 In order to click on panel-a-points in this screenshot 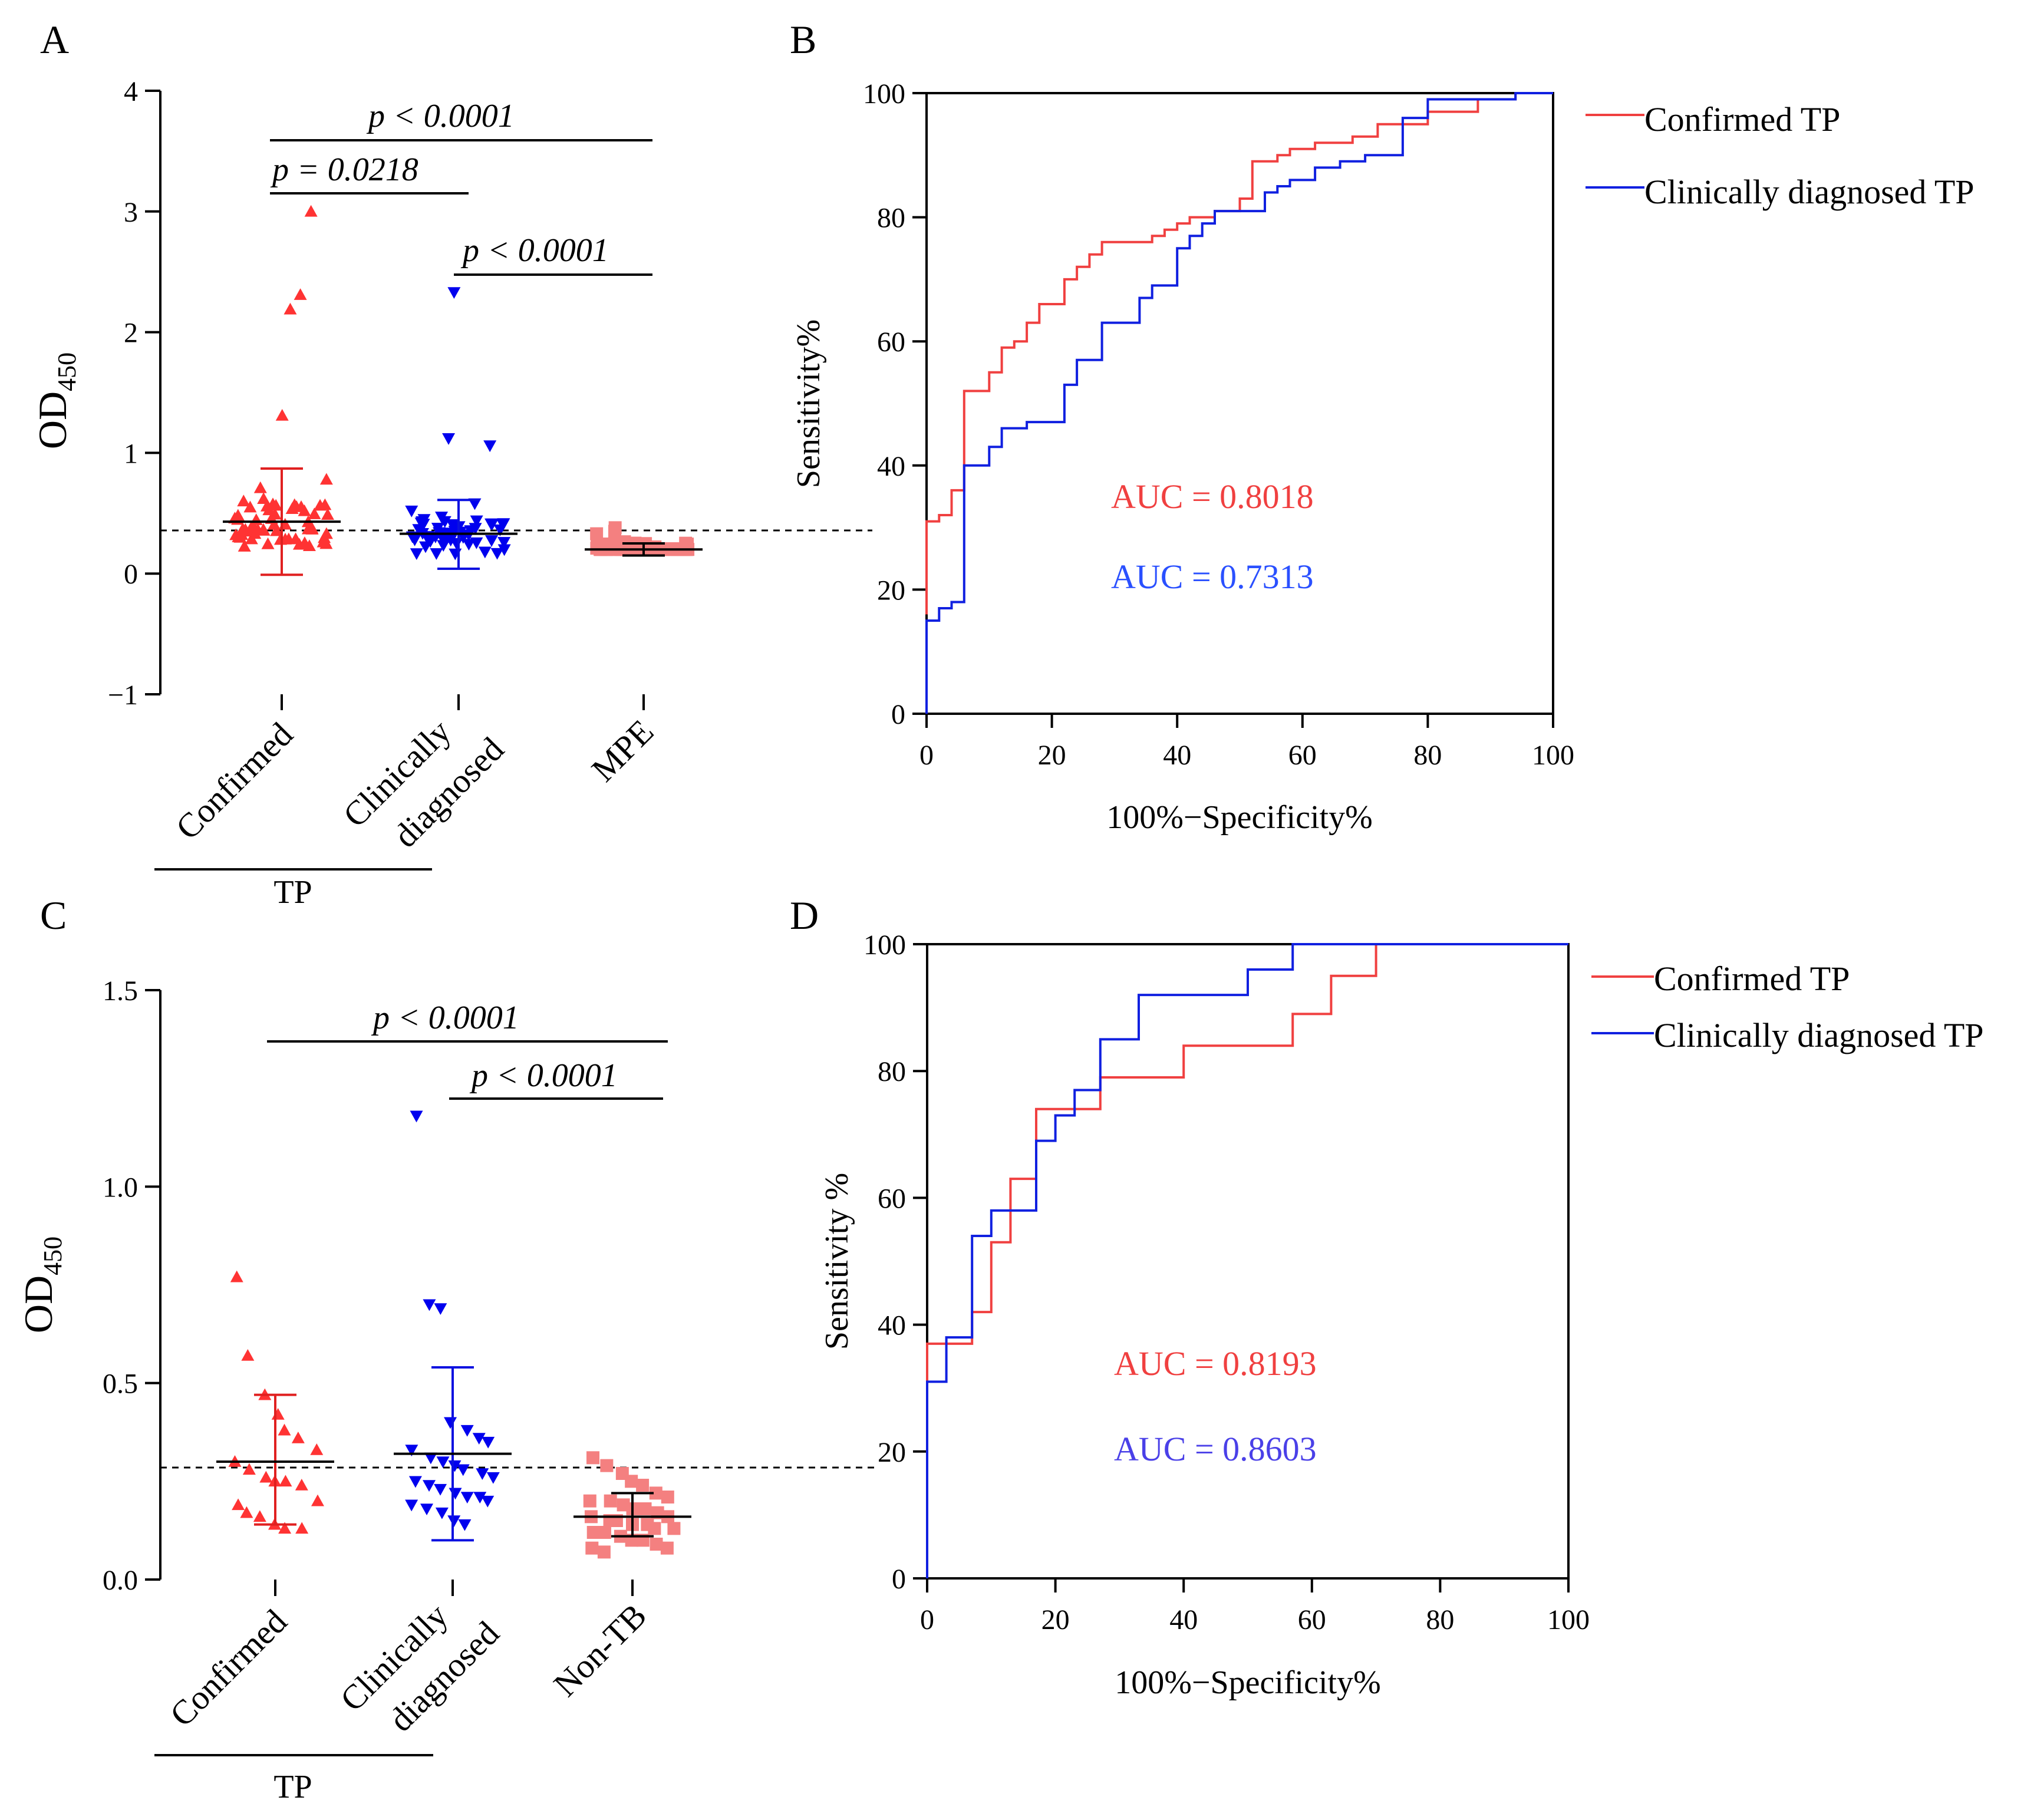, I will do `click(461, 382)`.